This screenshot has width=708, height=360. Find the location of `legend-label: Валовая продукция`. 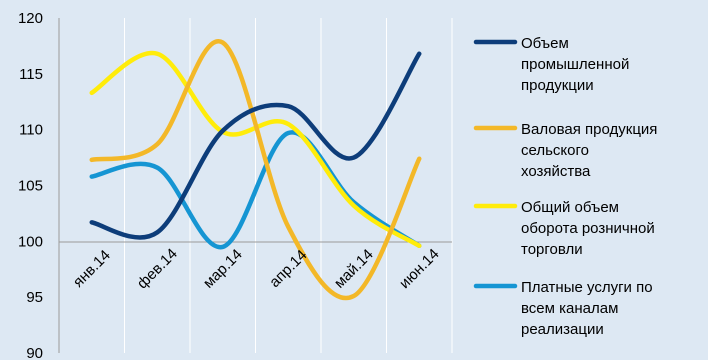

legend-label: Валовая продукция is located at coordinates (589, 129).